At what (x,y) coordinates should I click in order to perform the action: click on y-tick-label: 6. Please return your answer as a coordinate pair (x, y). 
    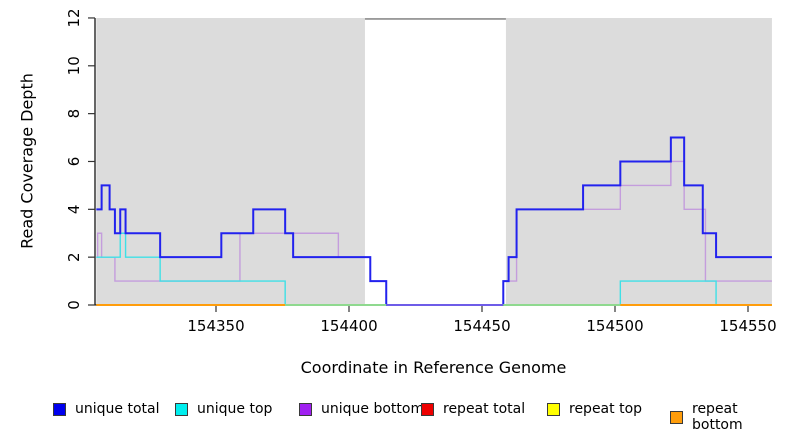
    Looking at the image, I should click on (74, 162).